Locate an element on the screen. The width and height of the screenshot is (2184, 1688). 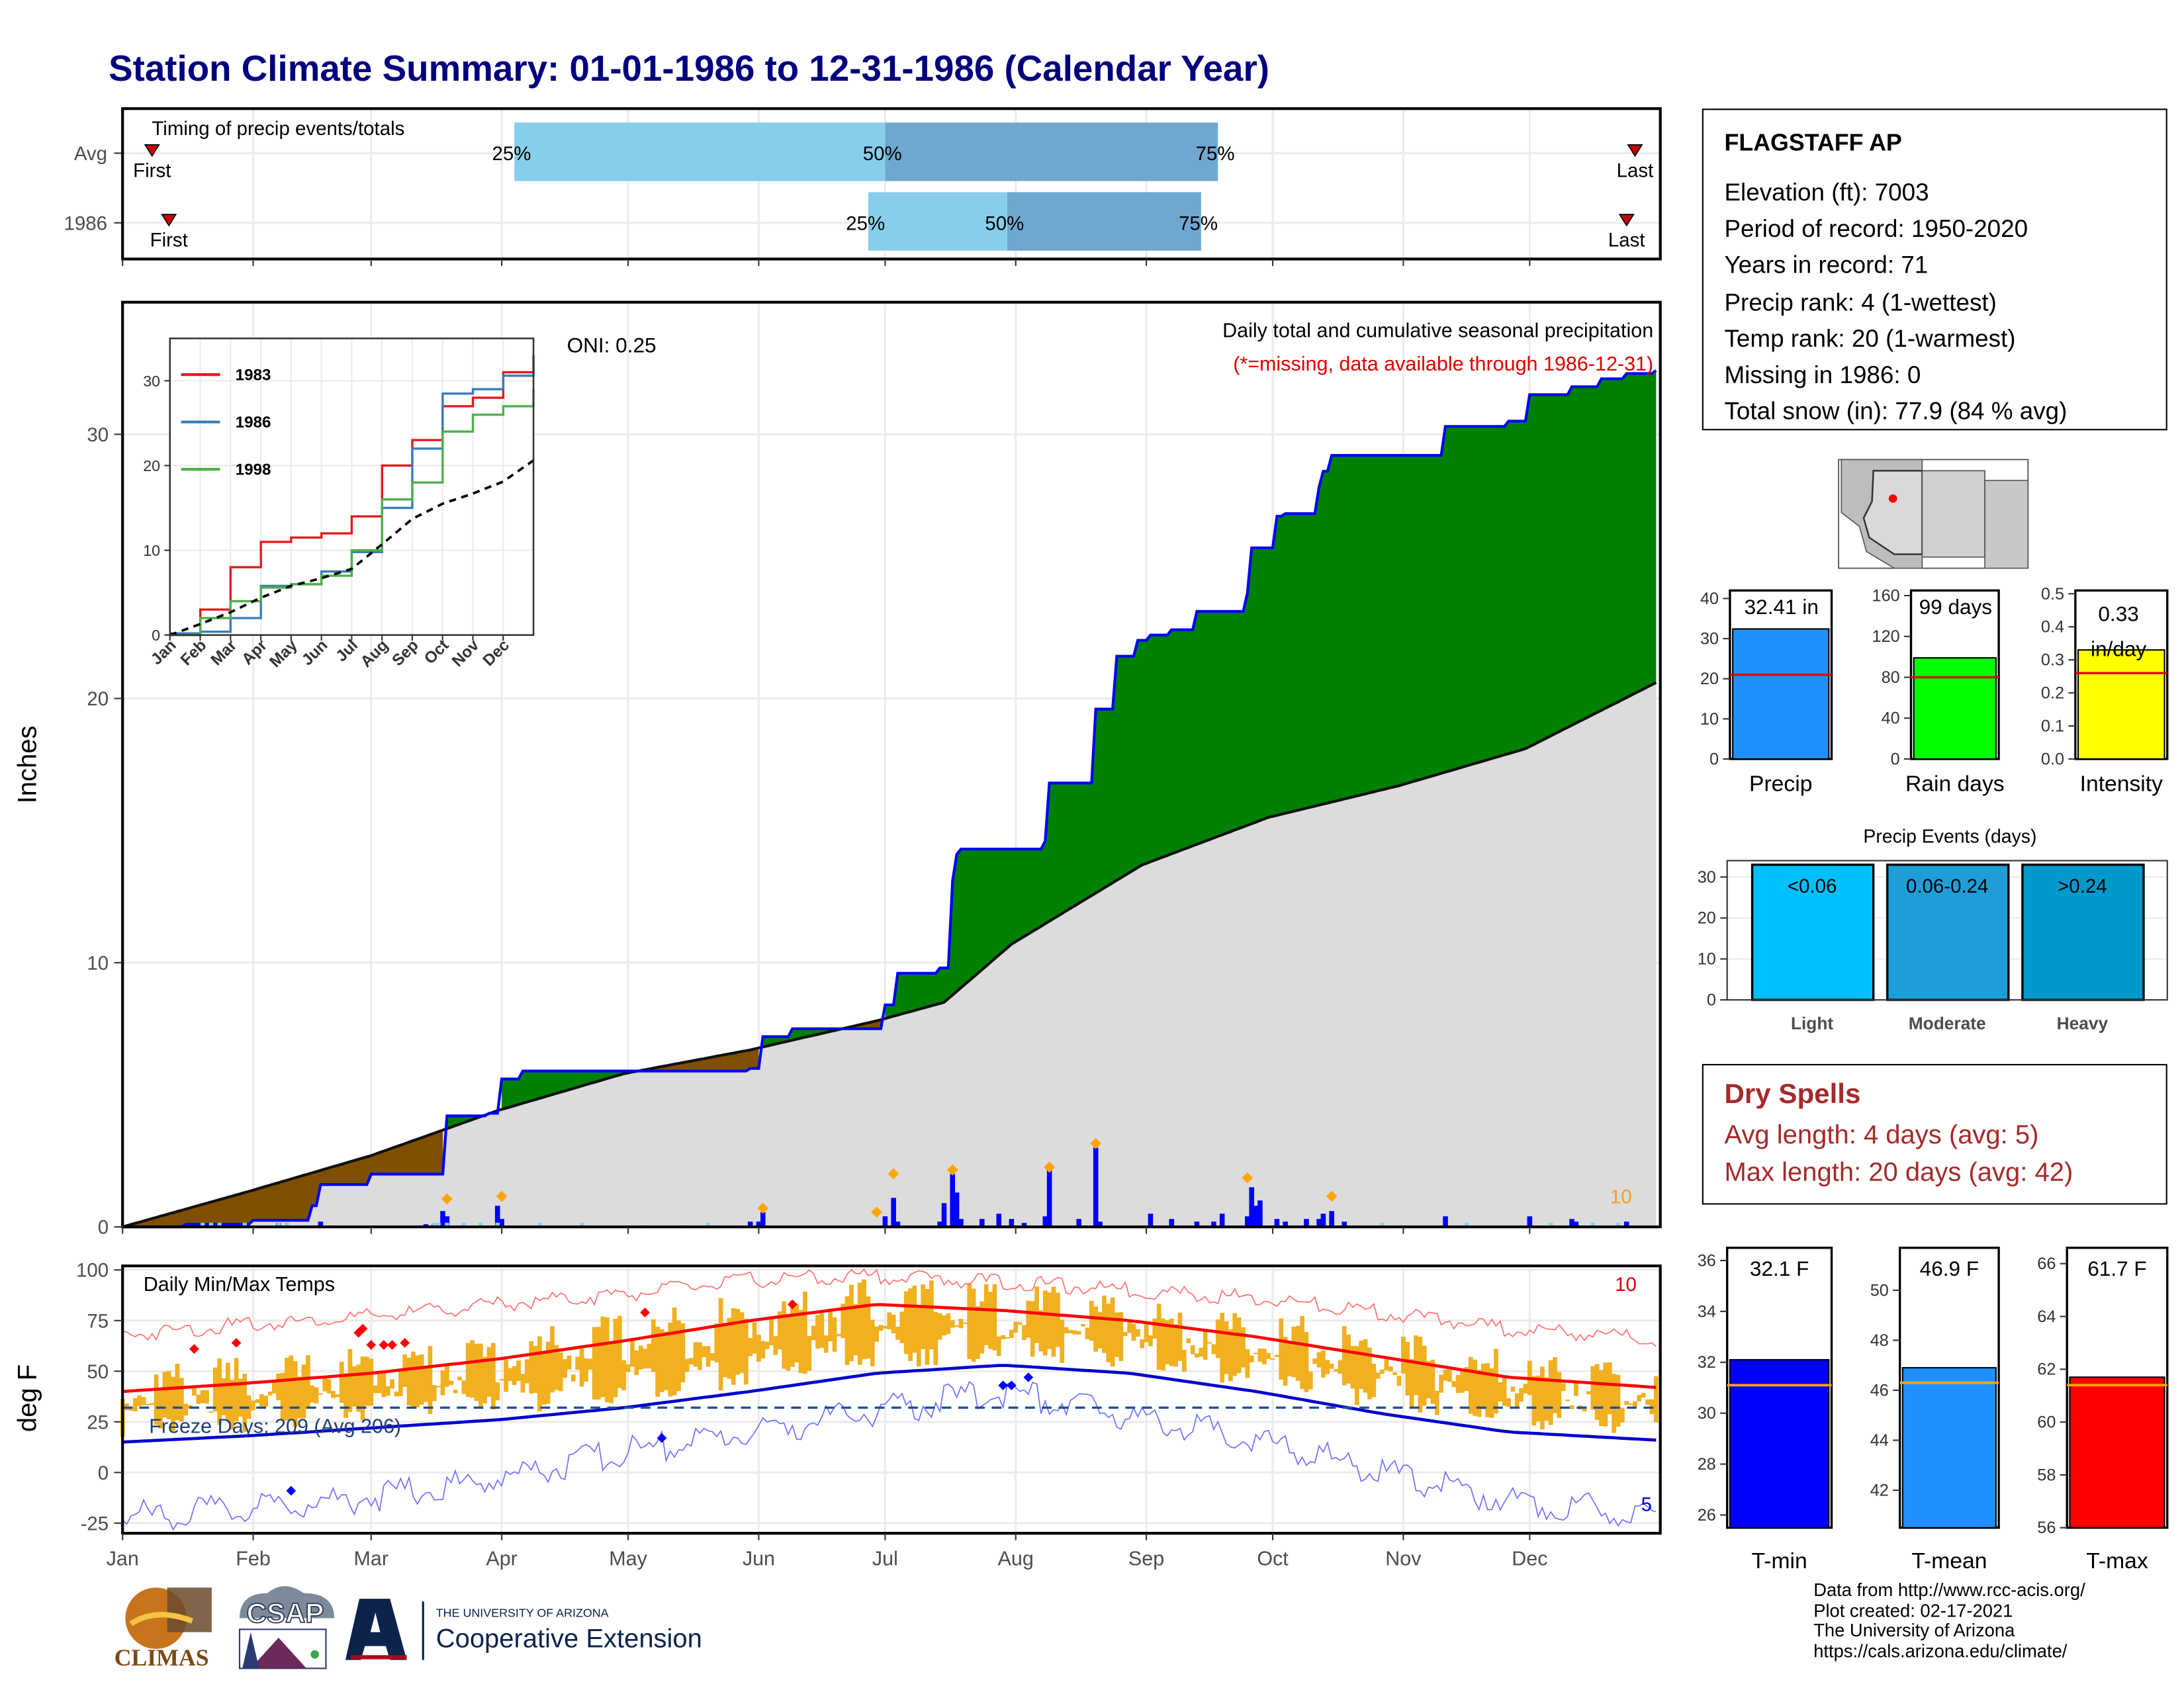
month-label: Sep is located at coordinates (1146, 1559).